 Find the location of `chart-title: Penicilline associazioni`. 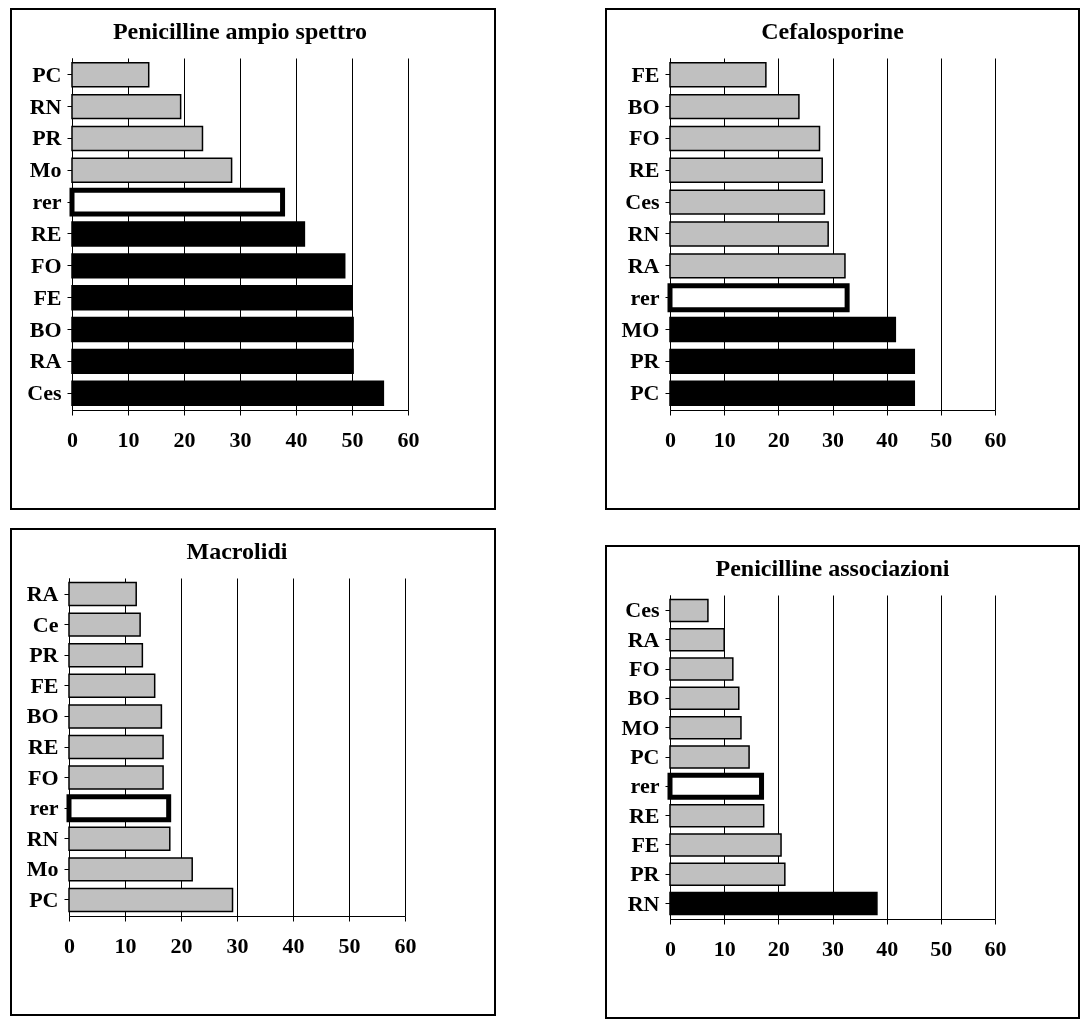

chart-title: Penicilline associazioni is located at coordinates (832, 568).